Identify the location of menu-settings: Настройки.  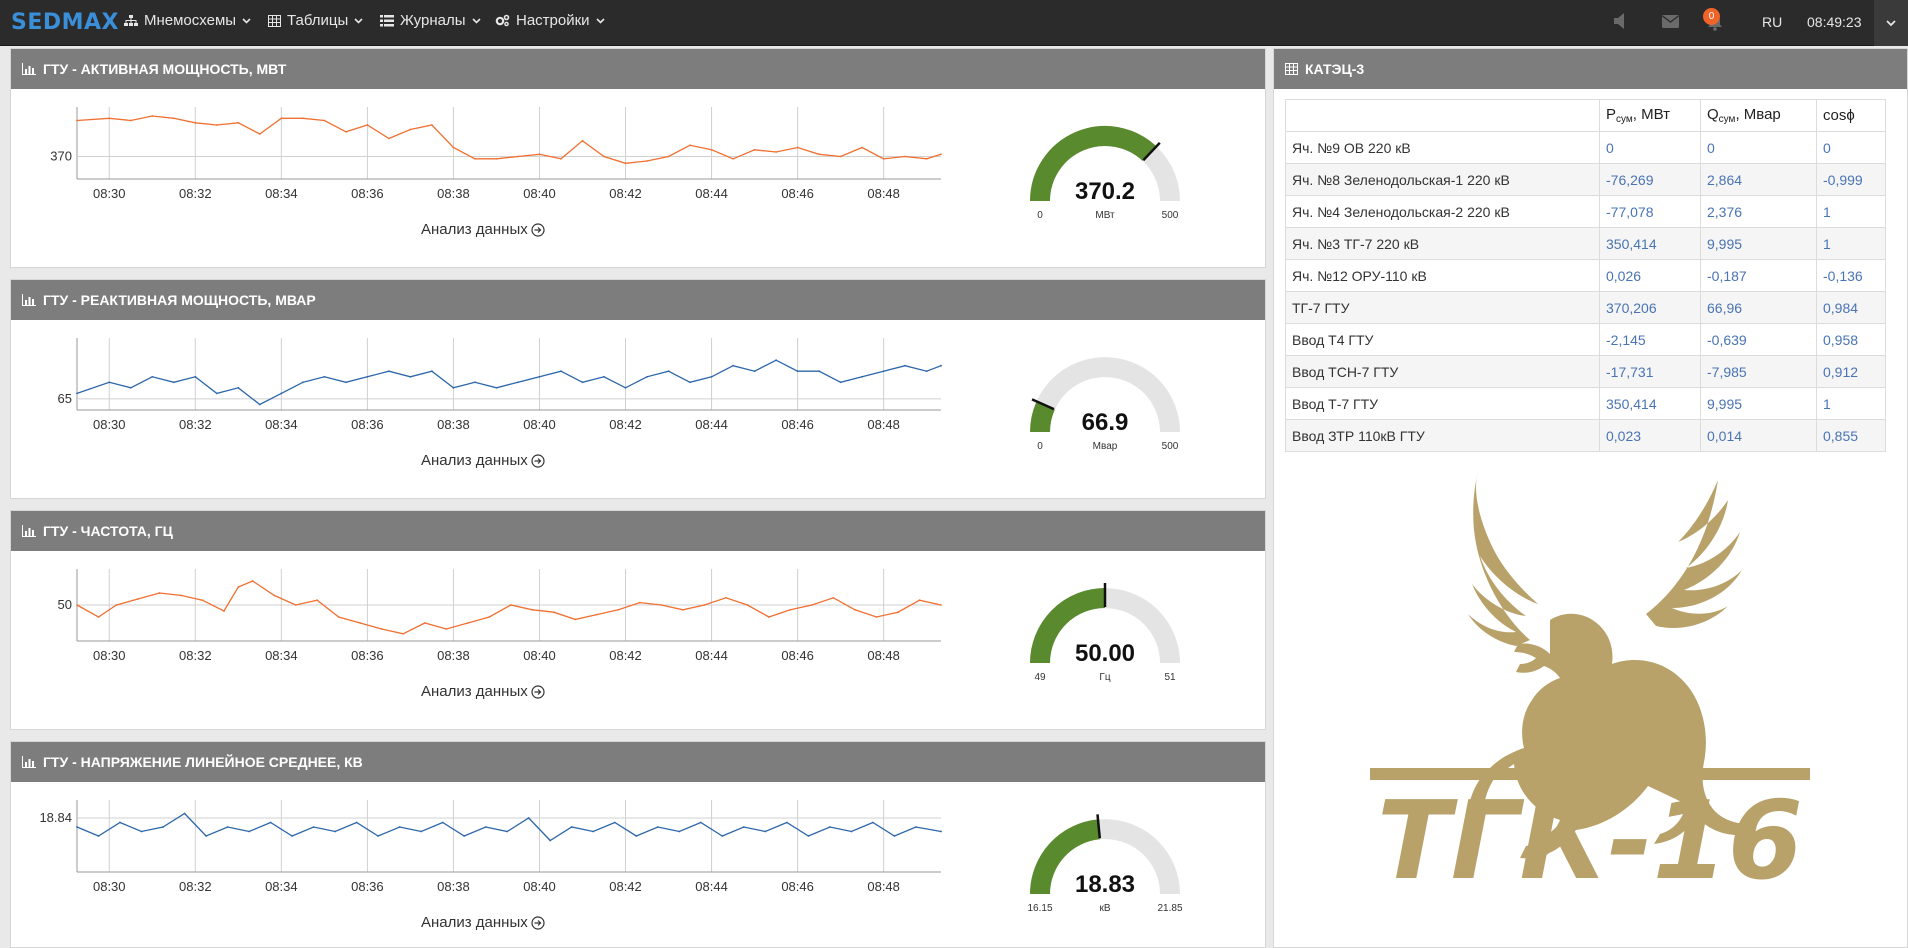
(550, 20).